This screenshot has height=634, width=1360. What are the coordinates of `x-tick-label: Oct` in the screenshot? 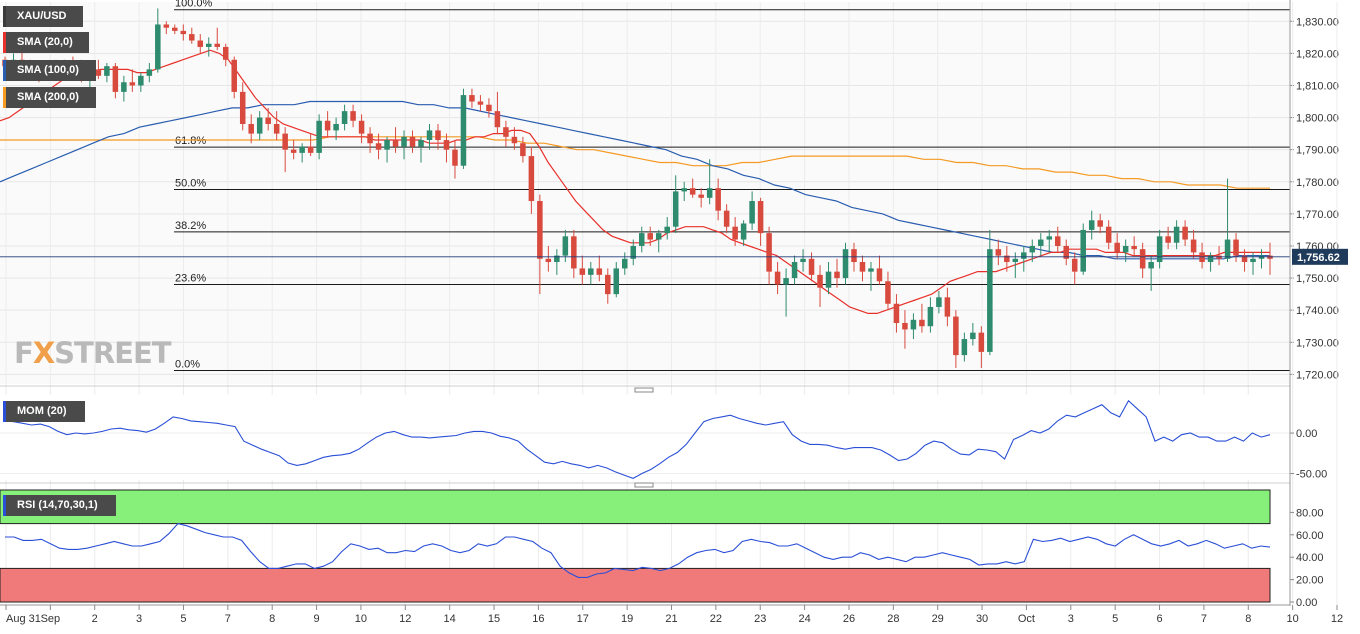 It's located at (1026, 619).